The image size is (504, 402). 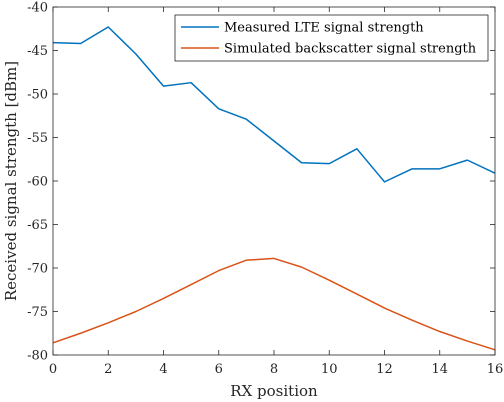 What do you see at coordinates (350, 49) in the screenshot?
I see `legend-label-2: Simulated backscatter signal strength` at bounding box center [350, 49].